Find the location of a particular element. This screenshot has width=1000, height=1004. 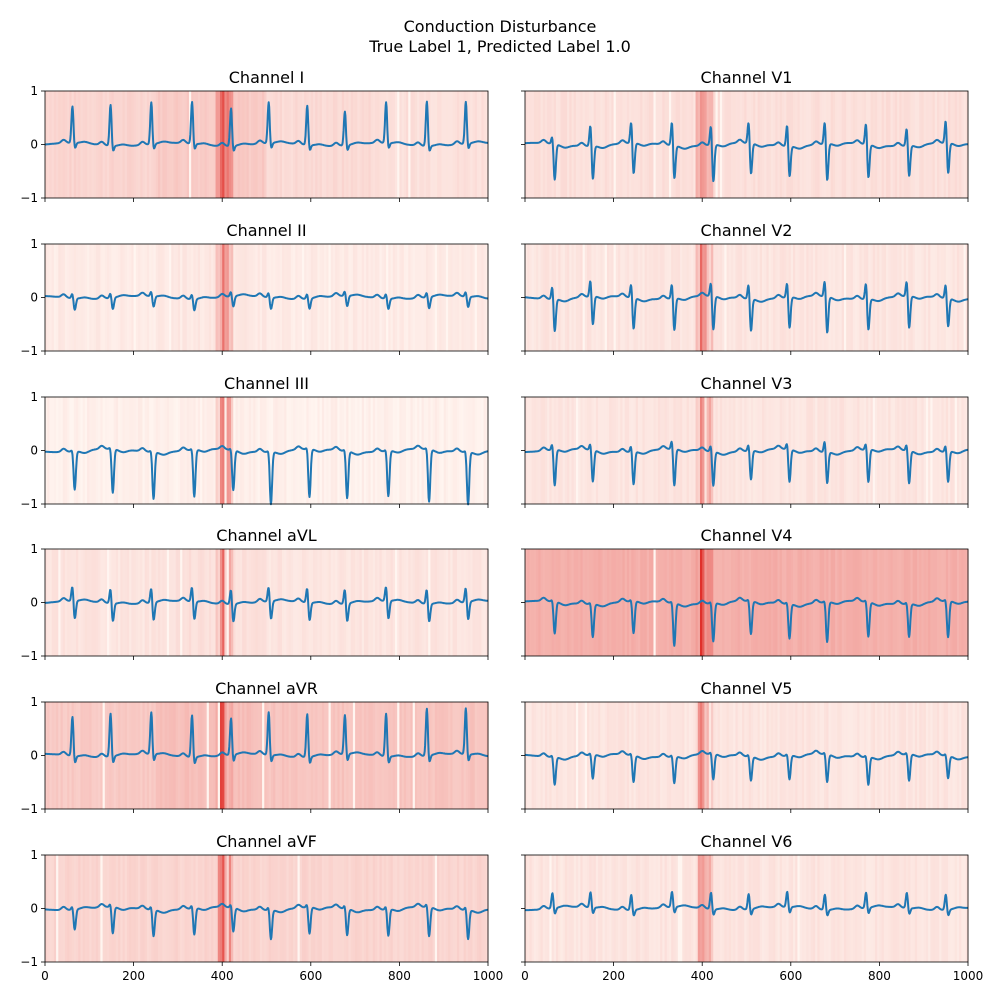

ecg-trace is located at coordinates (266, 301).